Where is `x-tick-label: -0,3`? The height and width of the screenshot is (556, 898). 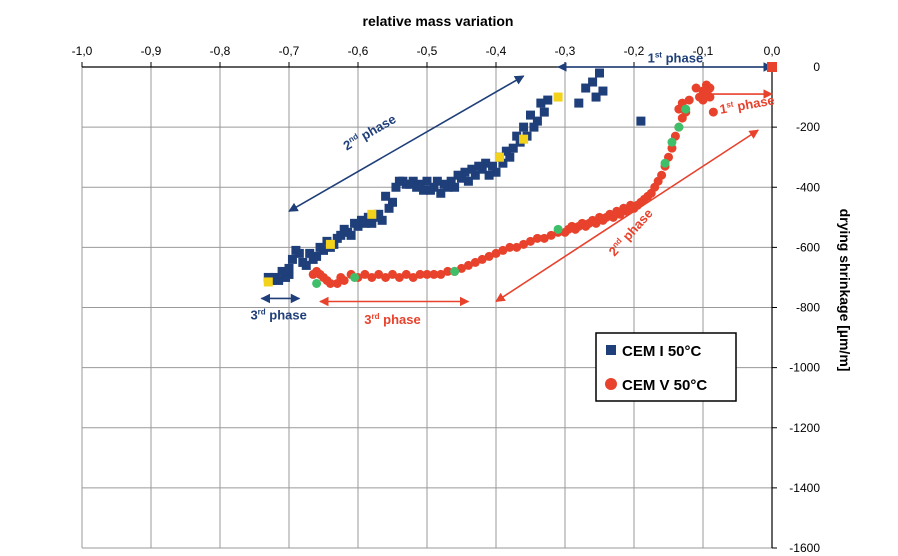 x-tick-label: -0,3 is located at coordinates (565, 51).